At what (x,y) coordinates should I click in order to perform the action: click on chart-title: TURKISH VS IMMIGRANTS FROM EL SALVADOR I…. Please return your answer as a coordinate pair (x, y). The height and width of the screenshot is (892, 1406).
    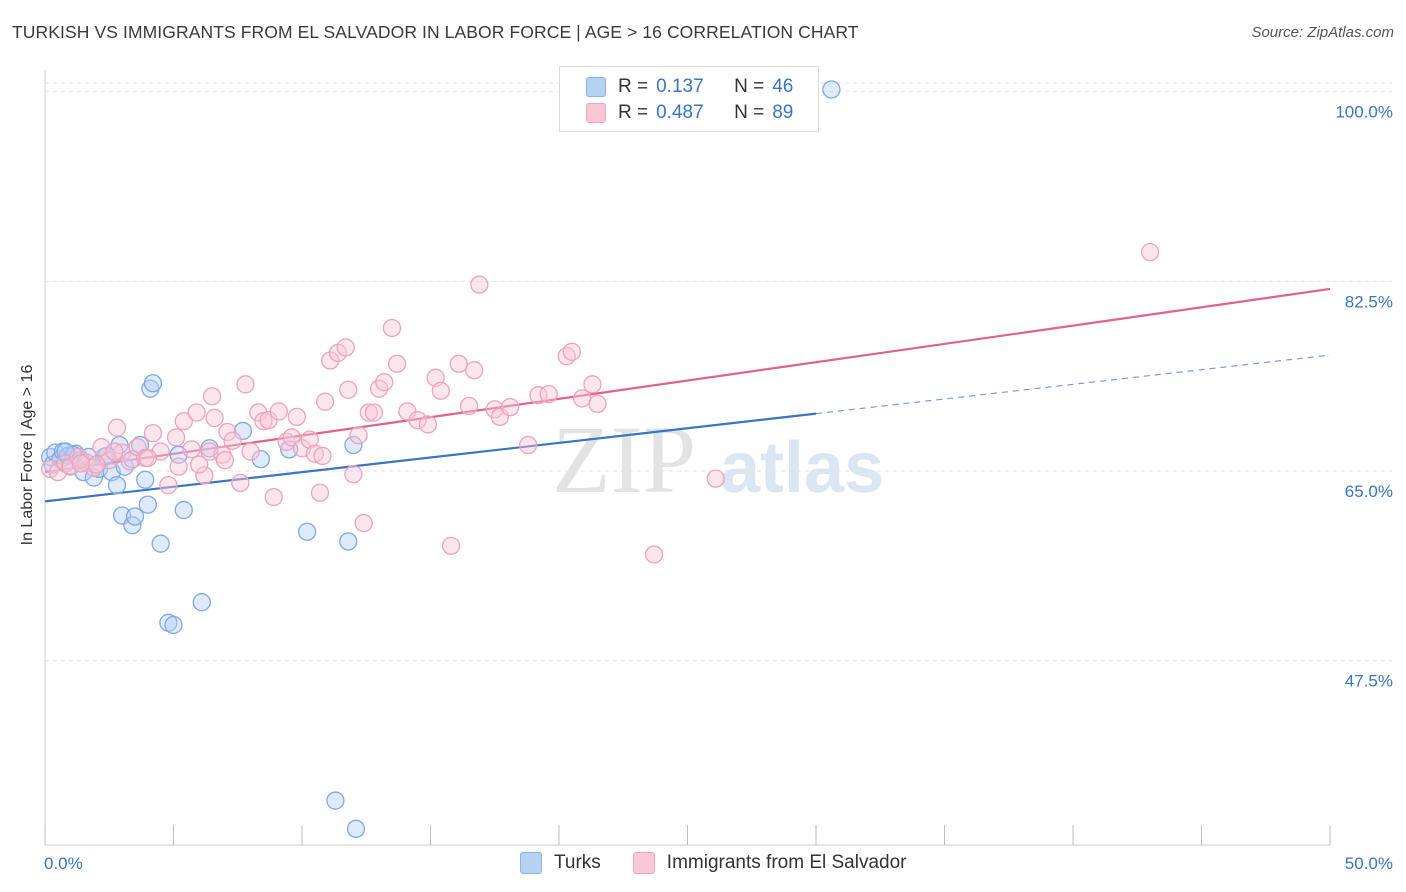
    Looking at the image, I should click on (435, 32).